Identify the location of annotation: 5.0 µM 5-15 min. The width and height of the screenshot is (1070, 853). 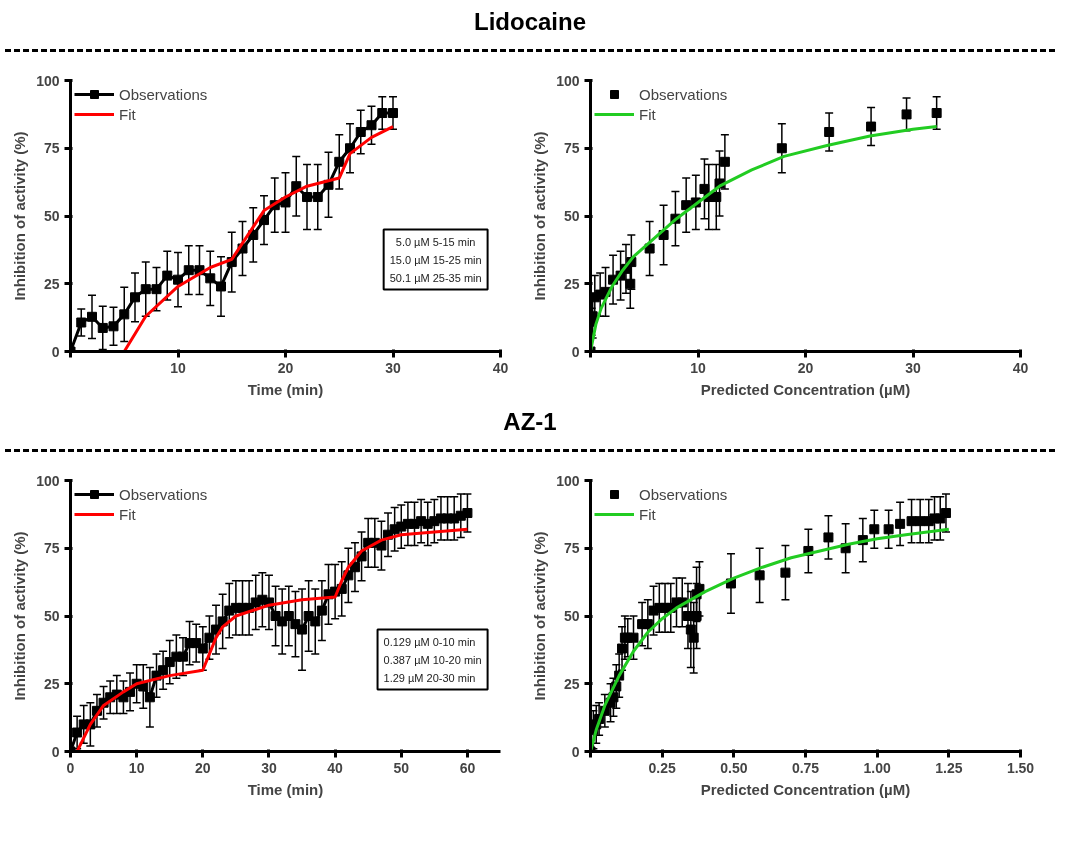
(435, 241).